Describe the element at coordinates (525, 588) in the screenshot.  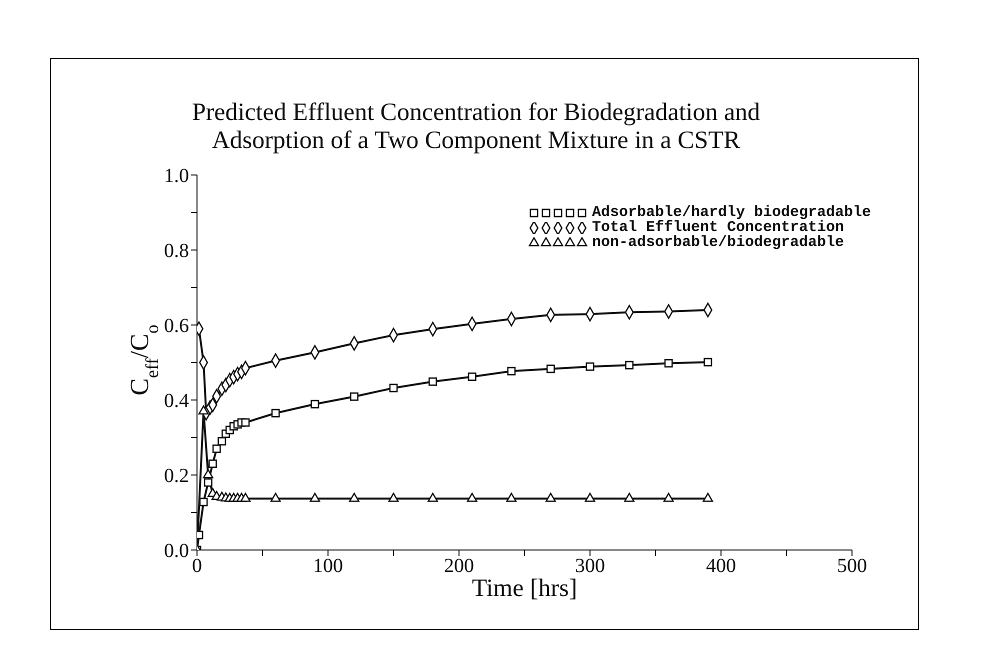
I see `x-axis-title: Time [hrs]` at that location.